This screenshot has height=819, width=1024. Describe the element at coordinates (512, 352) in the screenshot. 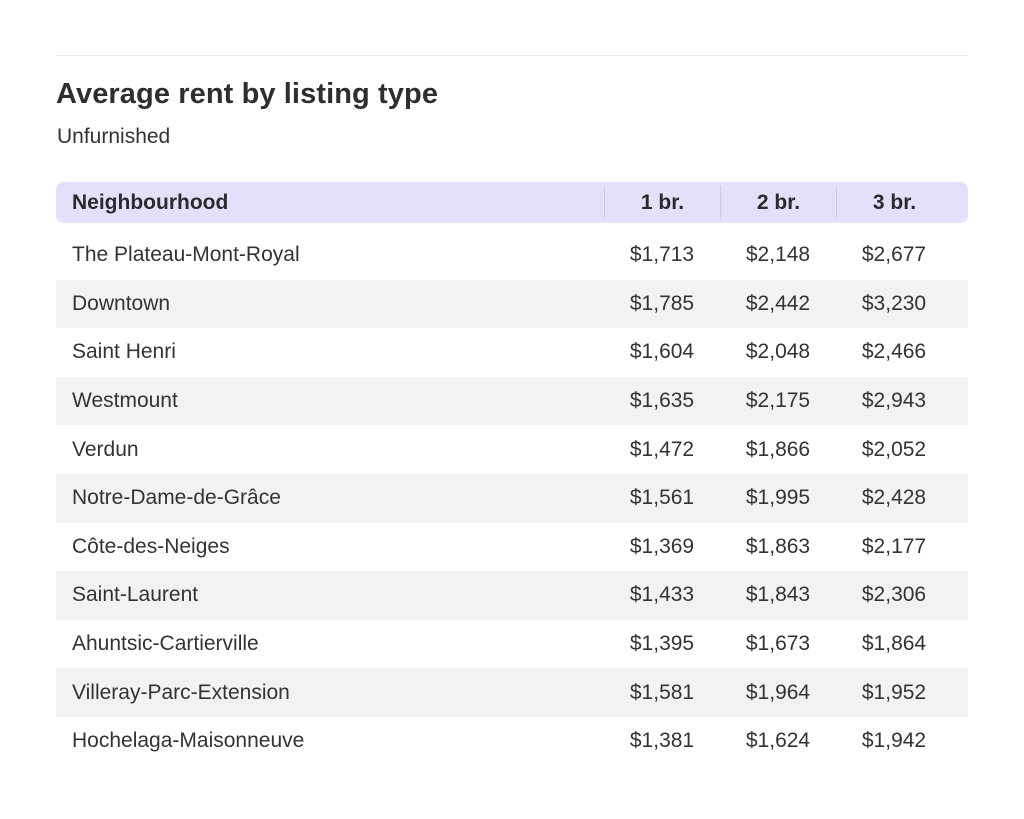

I see `table-row: Saint Henri $1,604 $2,048 $2,466` at that location.